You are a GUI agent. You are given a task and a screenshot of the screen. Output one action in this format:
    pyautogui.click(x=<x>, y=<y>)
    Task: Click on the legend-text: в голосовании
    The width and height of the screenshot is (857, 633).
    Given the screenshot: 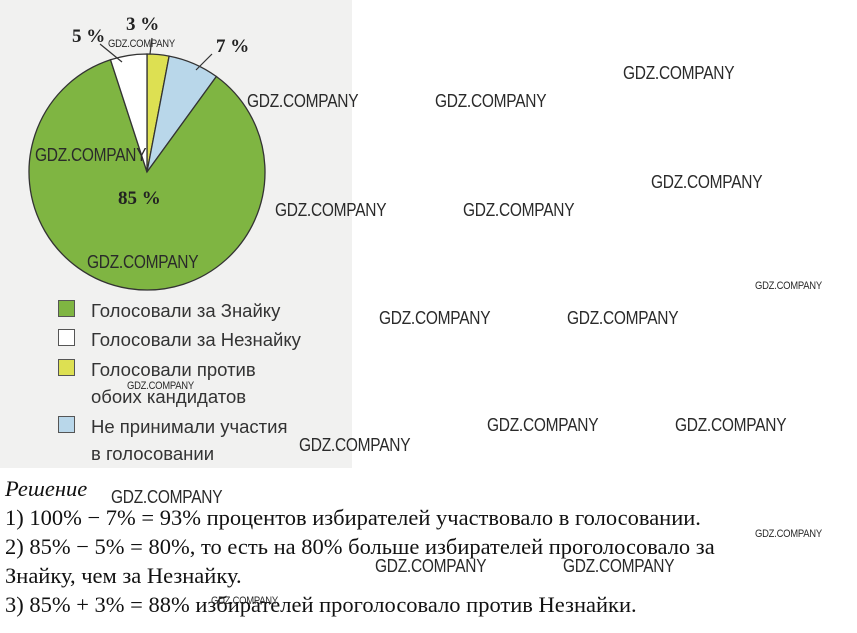 What is the action you would take?
    pyautogui.click(x=153, y=453)
    